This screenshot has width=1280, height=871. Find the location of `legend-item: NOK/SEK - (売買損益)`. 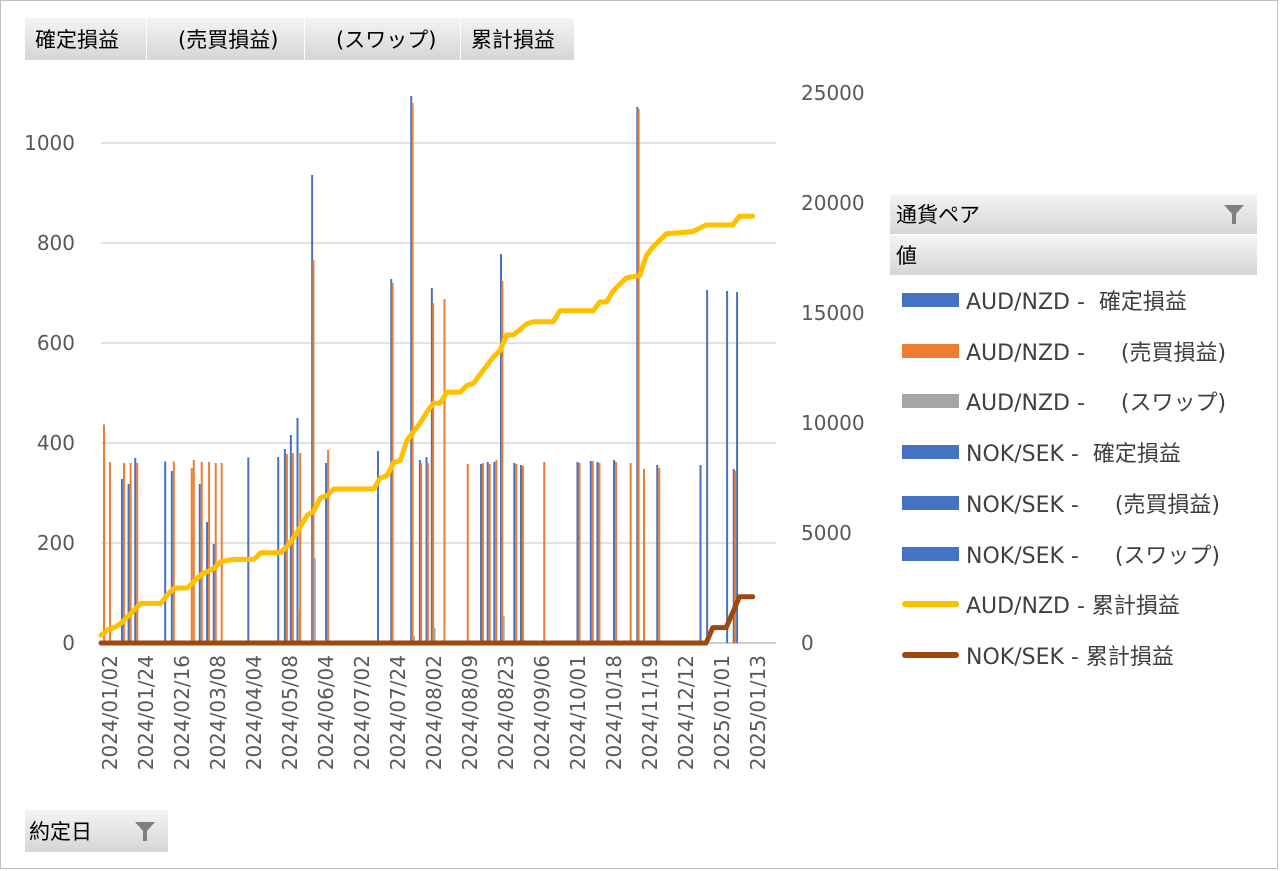

legend-item: NOK/SEK - (売買損益) is located at coordinates (1061, 503).